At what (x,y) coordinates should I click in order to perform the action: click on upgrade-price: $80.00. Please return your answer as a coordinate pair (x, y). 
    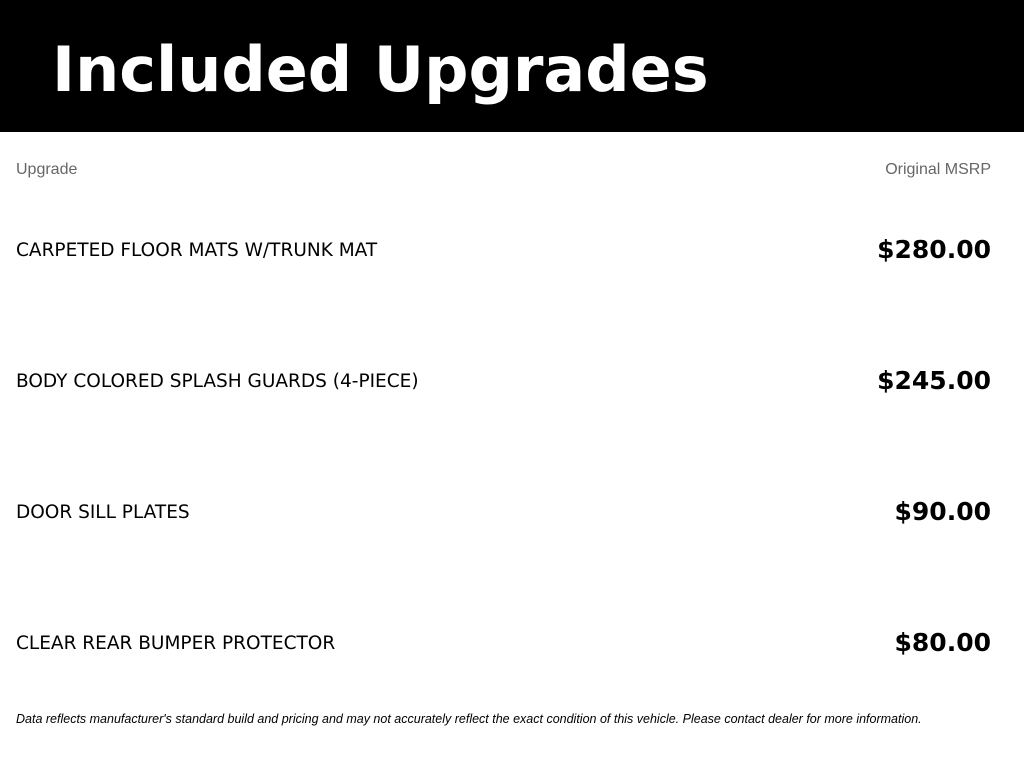
    Looking at the image, I should click on (942, 642).